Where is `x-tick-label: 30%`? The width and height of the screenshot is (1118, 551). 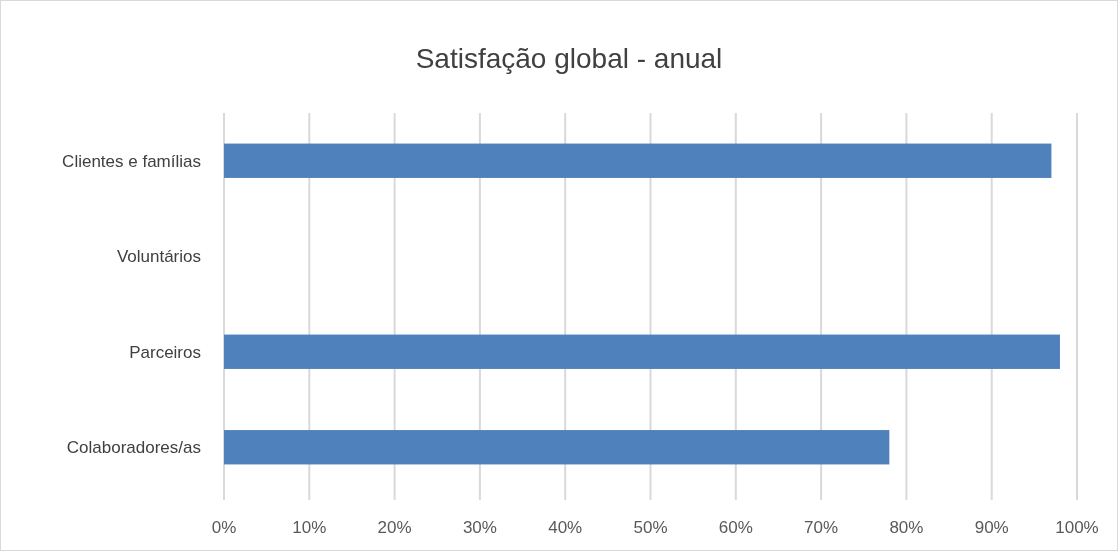 x-tick-label: 30% is located at coordinates (479, 527).